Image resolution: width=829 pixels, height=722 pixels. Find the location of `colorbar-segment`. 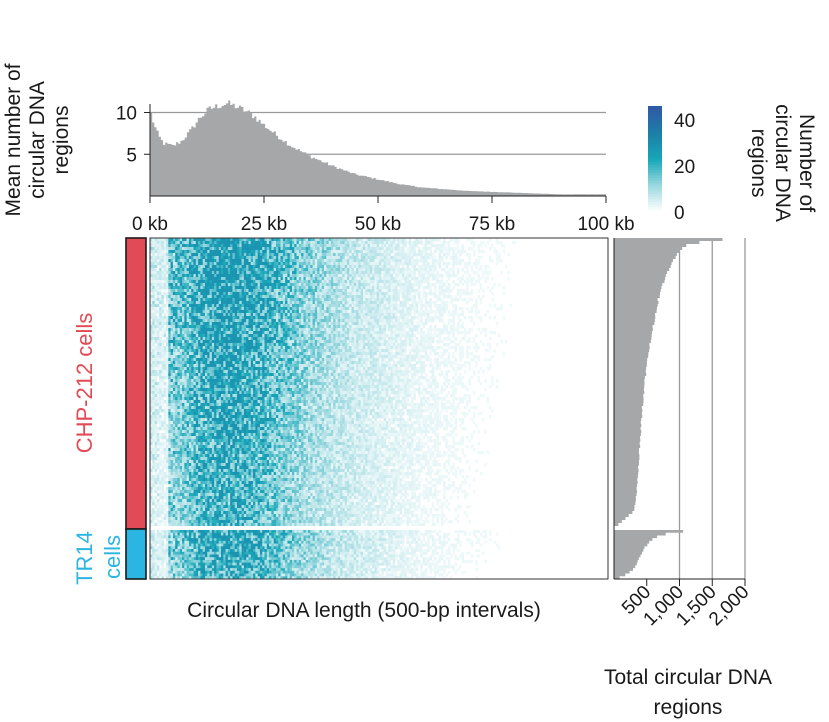

colorbar-segment is located at coordinates (655, 137).